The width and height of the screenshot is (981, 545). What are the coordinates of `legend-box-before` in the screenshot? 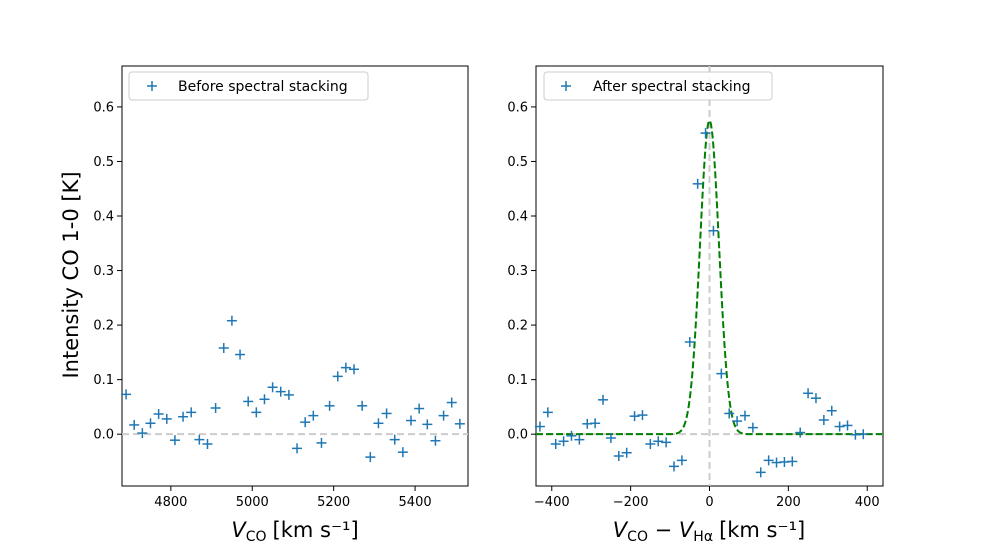 It's located at (248, 86).